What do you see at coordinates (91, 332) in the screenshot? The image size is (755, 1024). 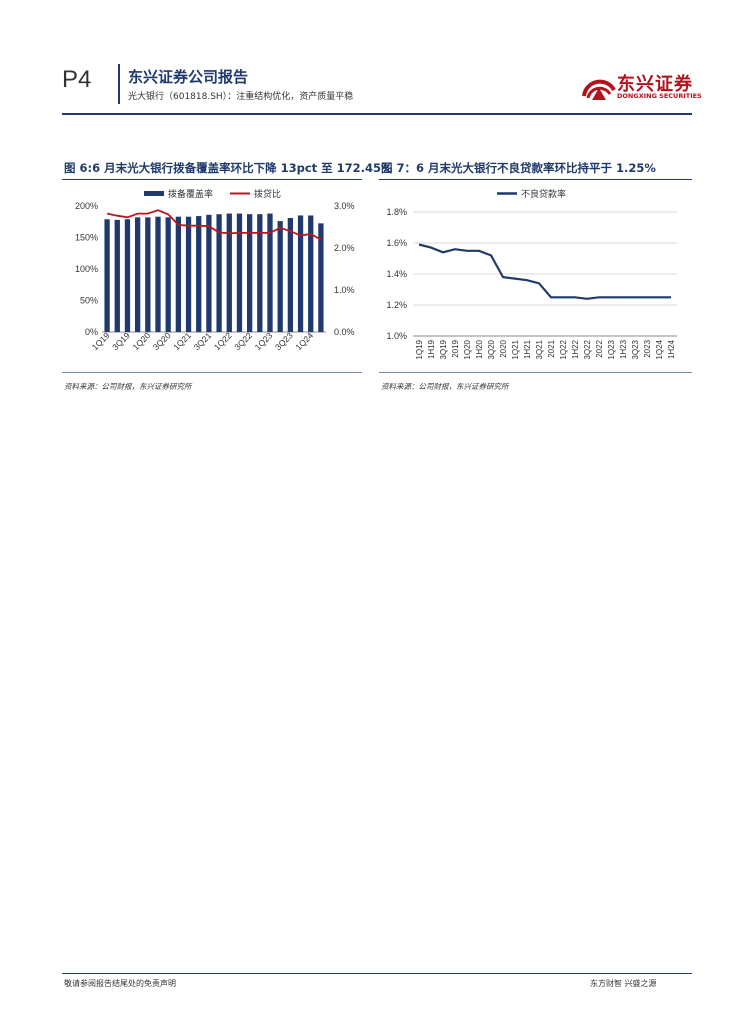 I see `y-left-tick-label: 0%` at bounding box center [91, 332].